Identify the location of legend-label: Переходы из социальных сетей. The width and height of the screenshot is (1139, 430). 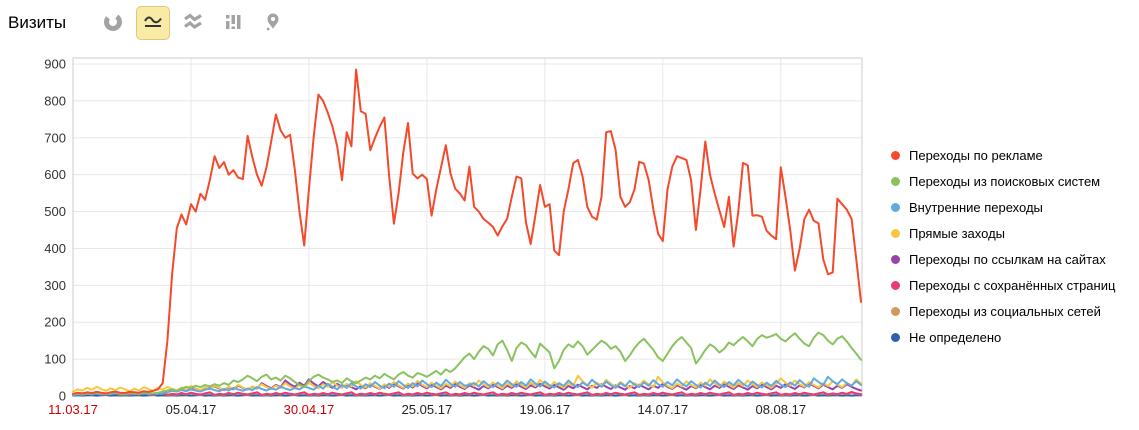
(1005, 311).